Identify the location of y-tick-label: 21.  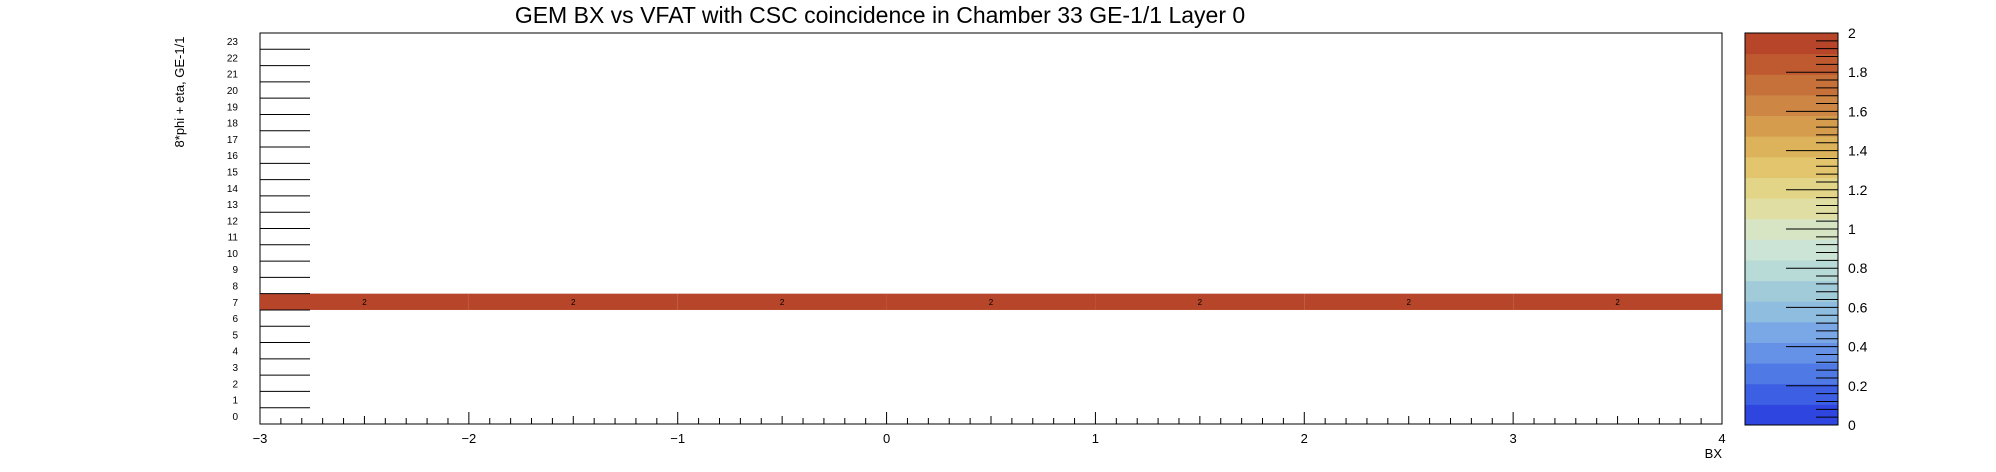
(233, 75).